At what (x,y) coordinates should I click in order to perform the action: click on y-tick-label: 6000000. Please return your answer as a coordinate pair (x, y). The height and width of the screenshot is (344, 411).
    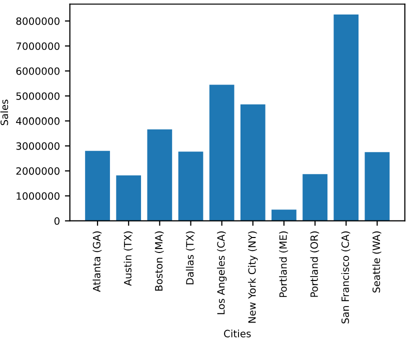
    Looking at the image, I should click on (38, 71).